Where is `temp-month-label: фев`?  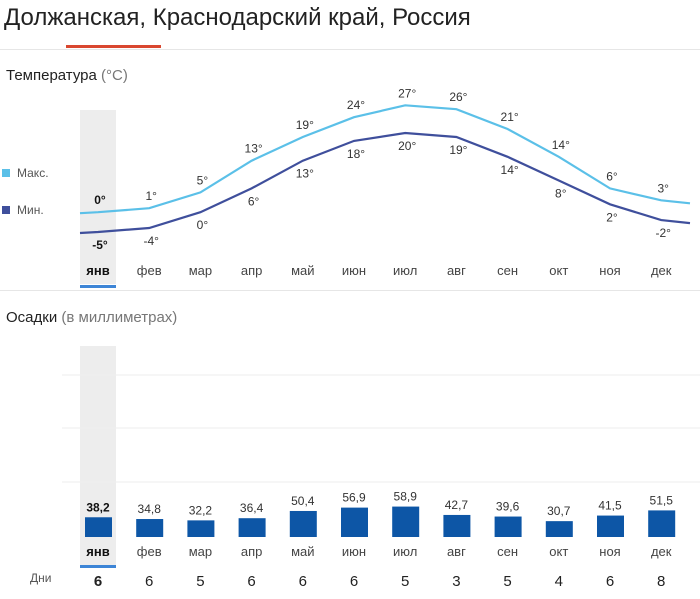
temp-month-label: фев is located at coordinates (149, 270).